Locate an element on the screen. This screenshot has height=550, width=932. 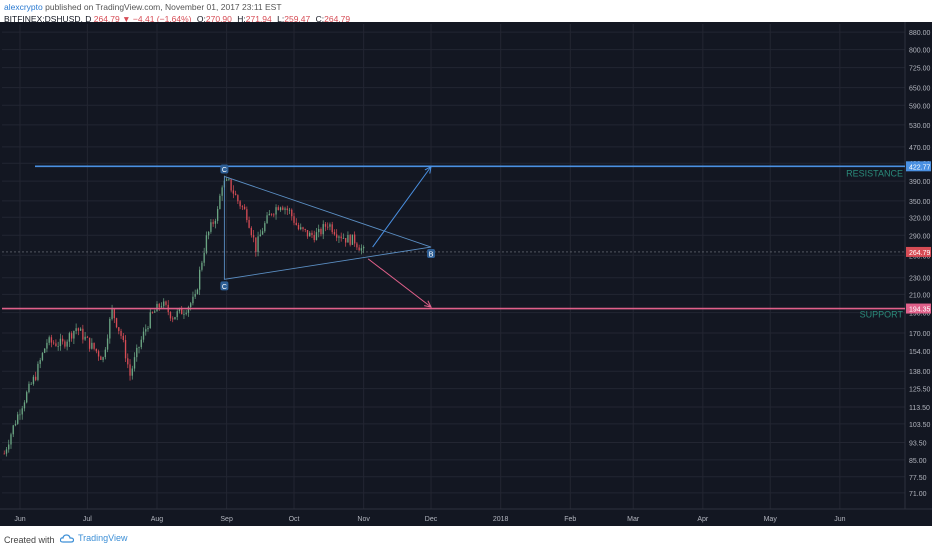
price-tick-label: 93.50 is located at coordinates (918, 443).